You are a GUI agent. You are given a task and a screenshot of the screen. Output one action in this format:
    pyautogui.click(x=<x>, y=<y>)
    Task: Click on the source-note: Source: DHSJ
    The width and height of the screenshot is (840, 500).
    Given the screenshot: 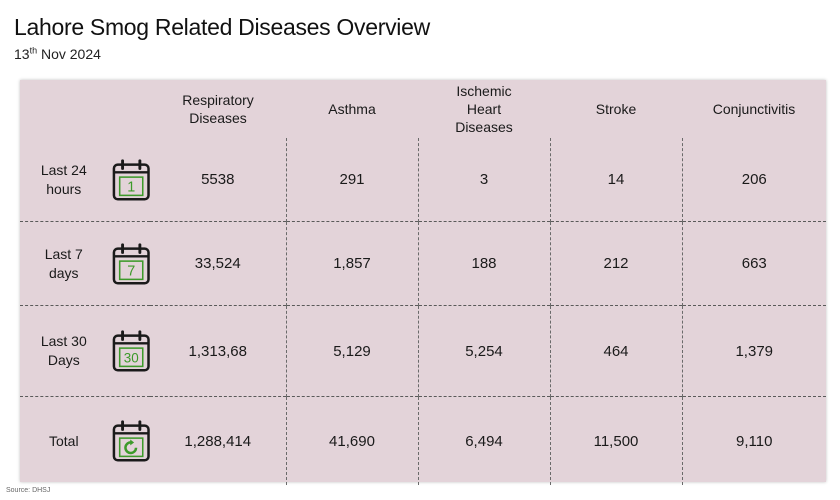 What is the action you would take?
    pyautogui.click(x=28, y=490)
    